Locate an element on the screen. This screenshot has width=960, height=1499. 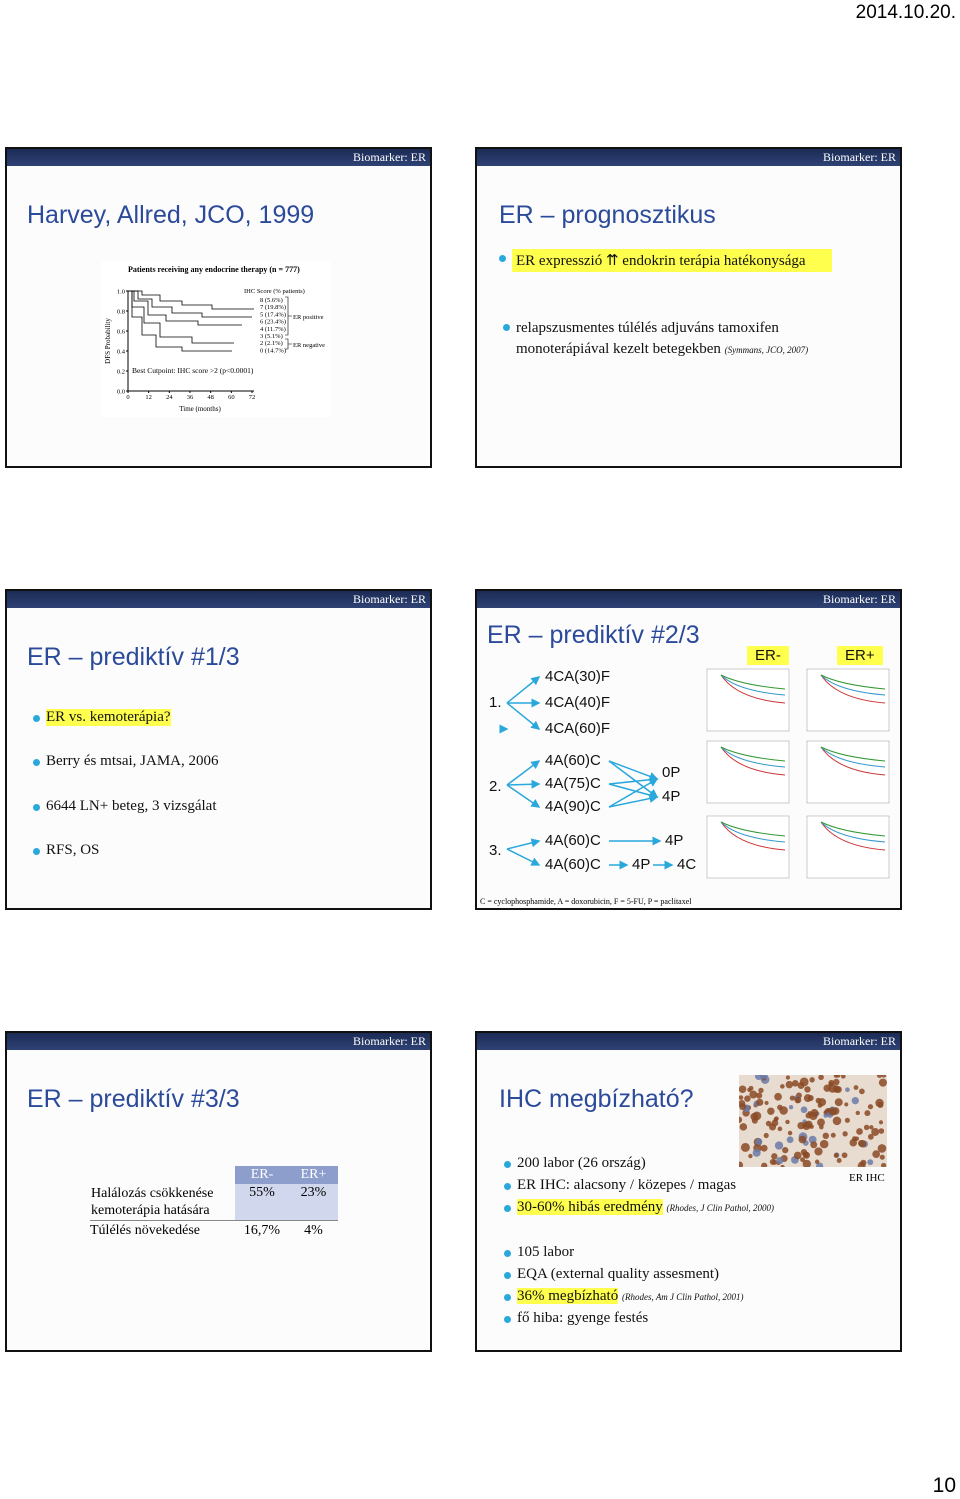
bullet: fő hiba: gyenge festés is located at coordinates (575, 1318).